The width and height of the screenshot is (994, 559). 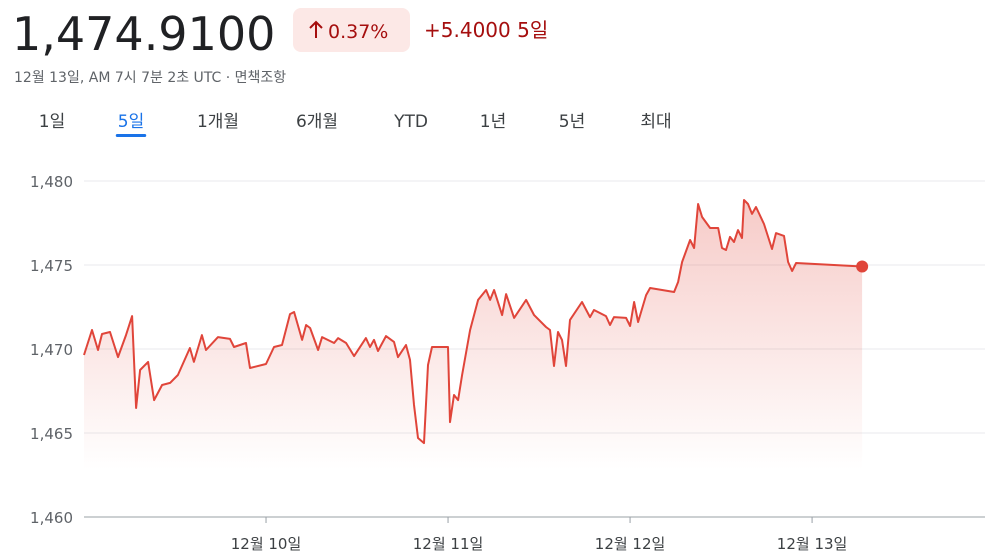 What do you see at coordinates (448, 544) in the screenshot?
I see `x-tick-label: 12월 11일` at bounding box center [448, 544].